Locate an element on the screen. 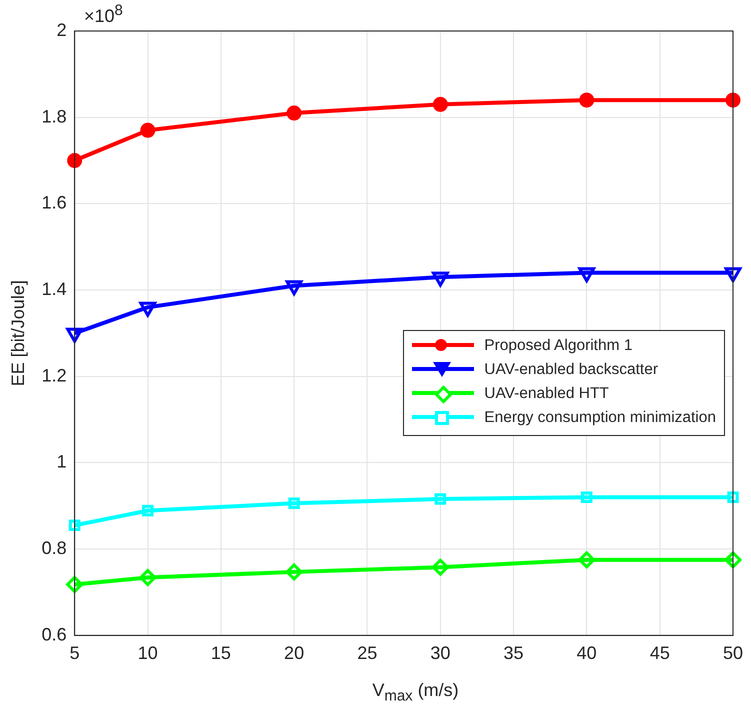 The width and height of the screenshot is (751, 713). legend-label: Energy consumption minimization is located at coordinates (599, 418).